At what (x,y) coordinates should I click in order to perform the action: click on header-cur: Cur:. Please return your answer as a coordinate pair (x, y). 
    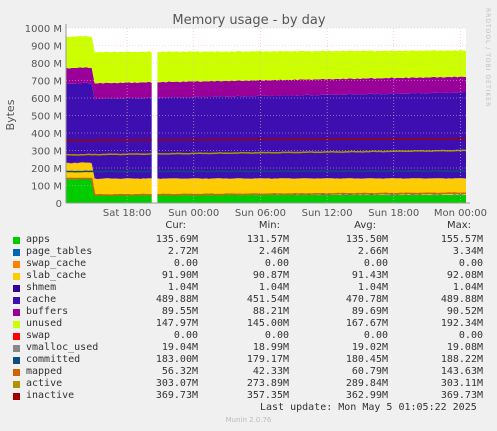
    Looking at the image, I should click on (175, 225).